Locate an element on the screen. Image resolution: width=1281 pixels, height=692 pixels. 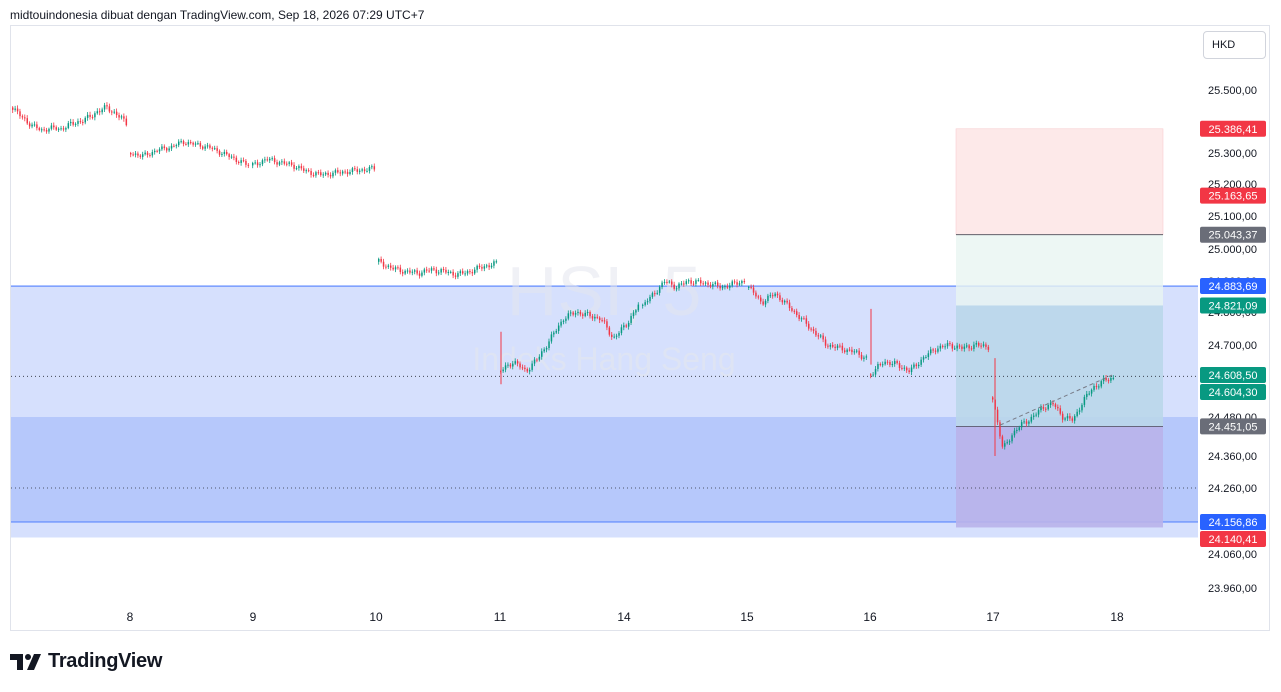
currency-button: HKD is located at coordinates (1234, 45).